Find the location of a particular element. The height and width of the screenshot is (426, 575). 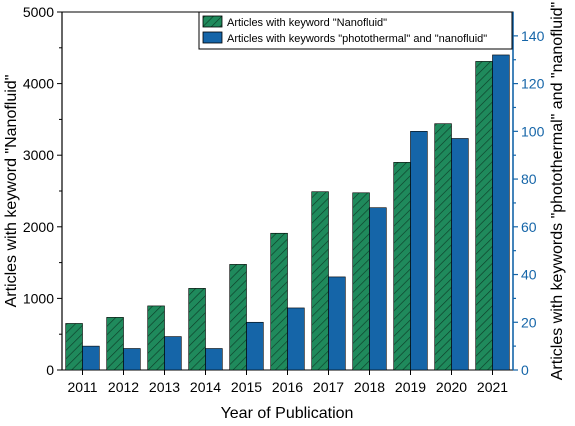

x-tick-label: 2013 is located at coordinates (164, 387).